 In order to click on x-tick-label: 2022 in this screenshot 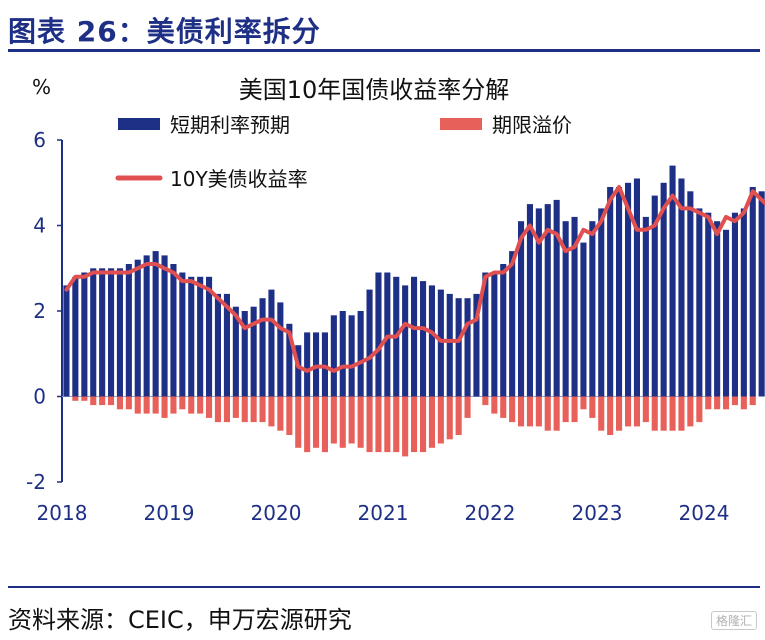, I will do `click(490, 513)`.